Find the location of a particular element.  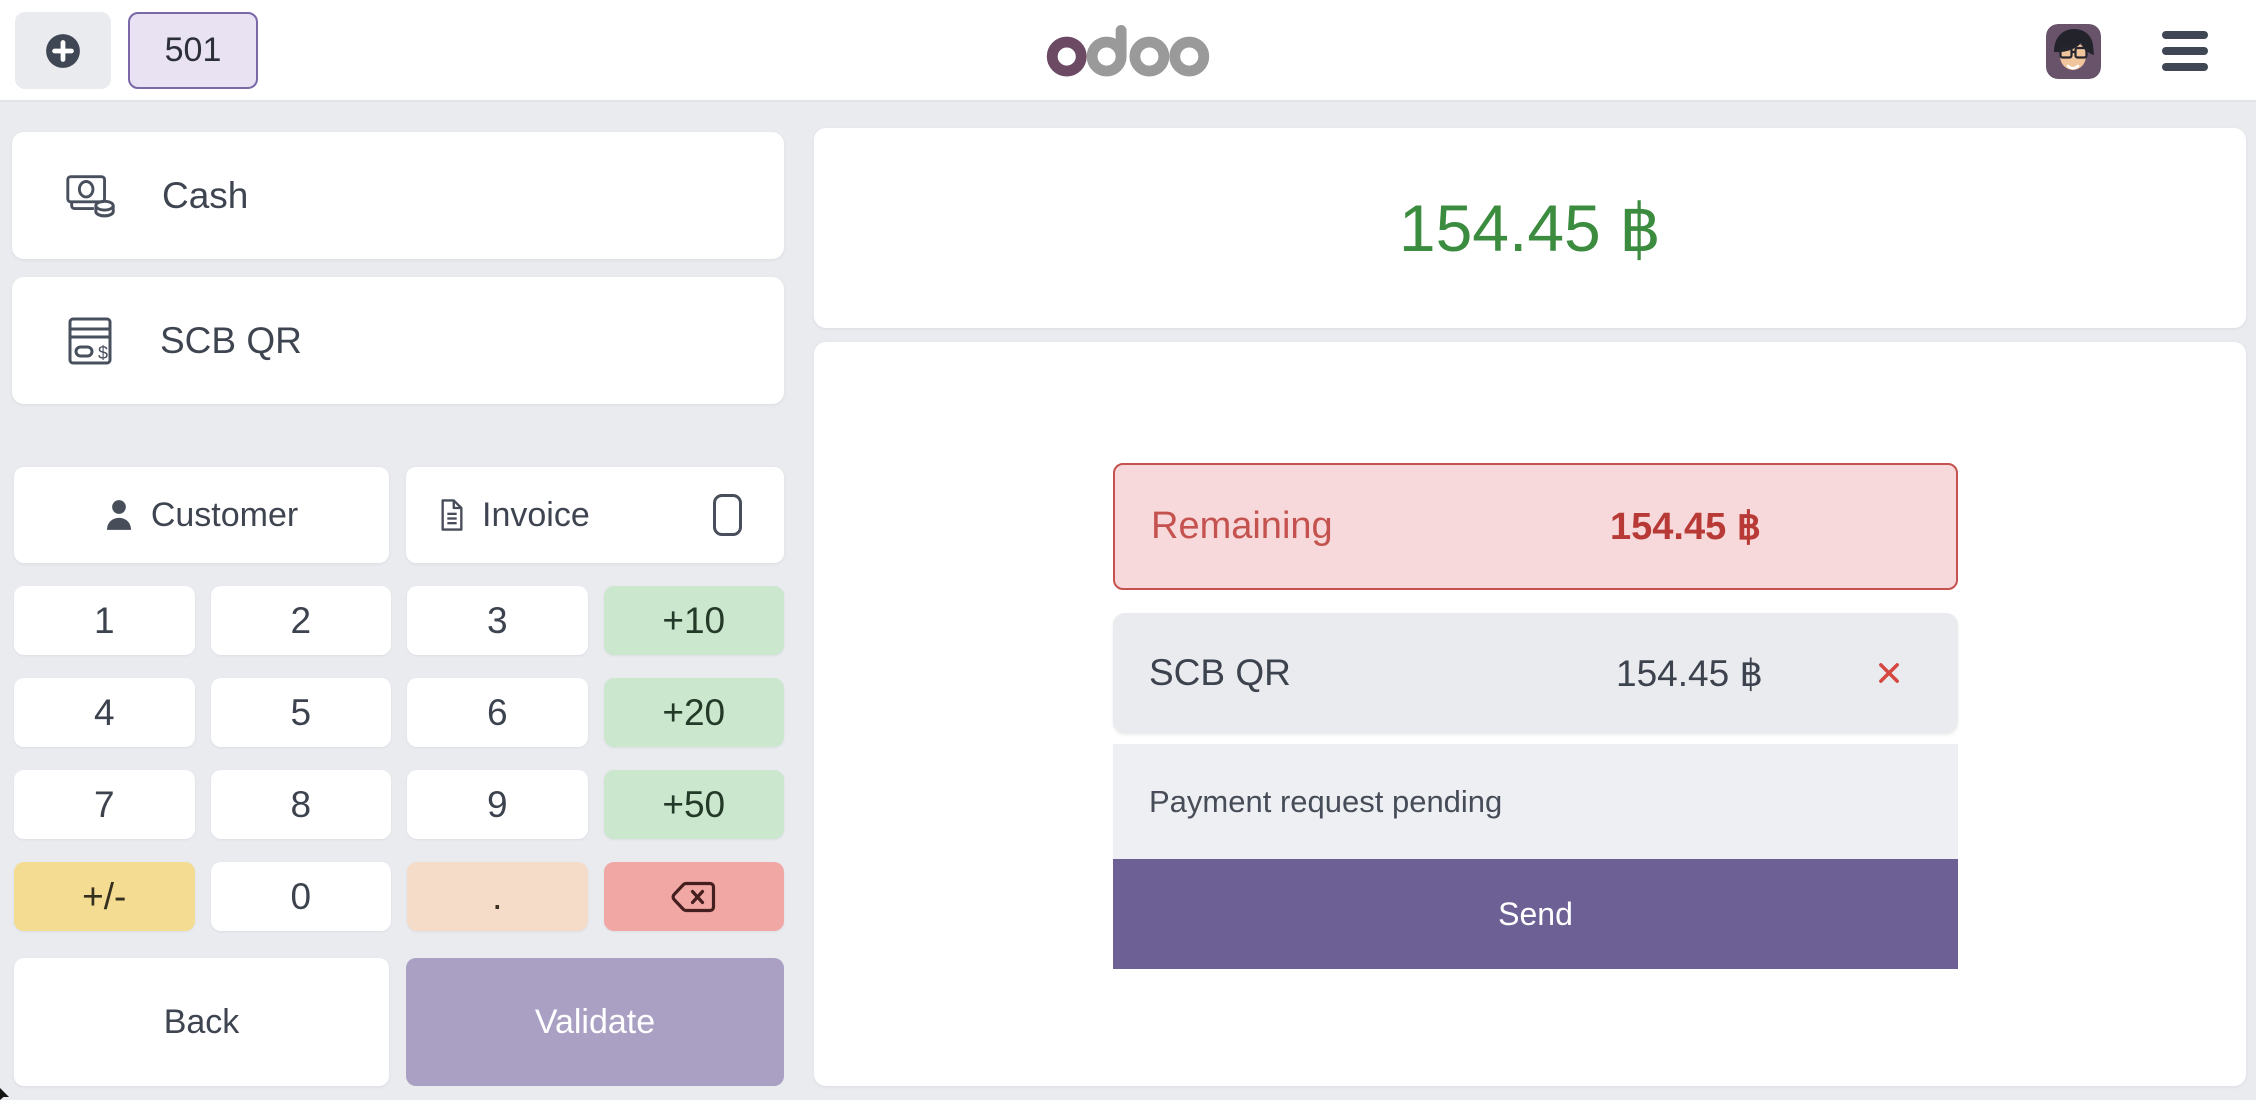

numpad-key-8: 8 is located at coordinates (300, 804).